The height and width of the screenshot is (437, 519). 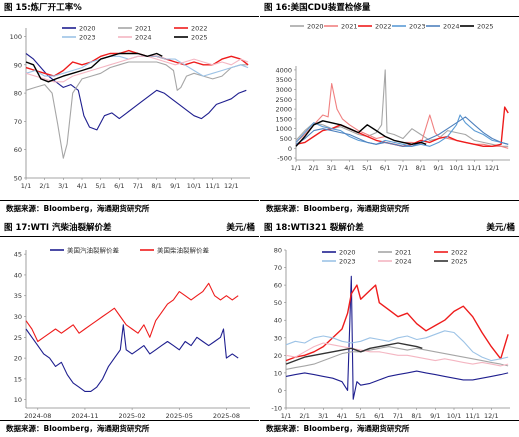 I want to click on y-tick-label: 40, so click(x=278, y=321).